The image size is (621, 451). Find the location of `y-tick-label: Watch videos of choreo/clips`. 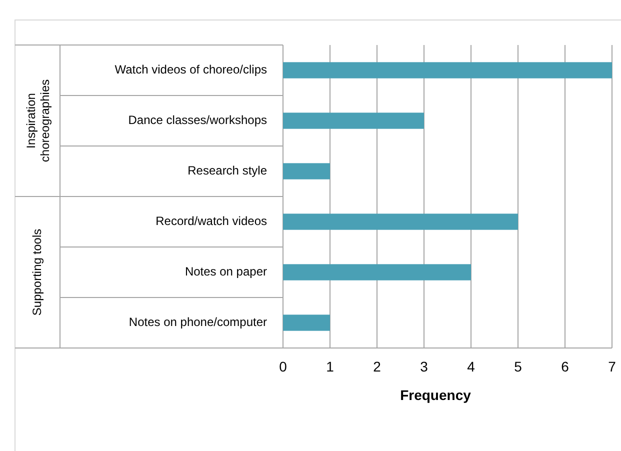

y-tick-label: Watch videos of choreo/clips is located at coordinates (190, 69).